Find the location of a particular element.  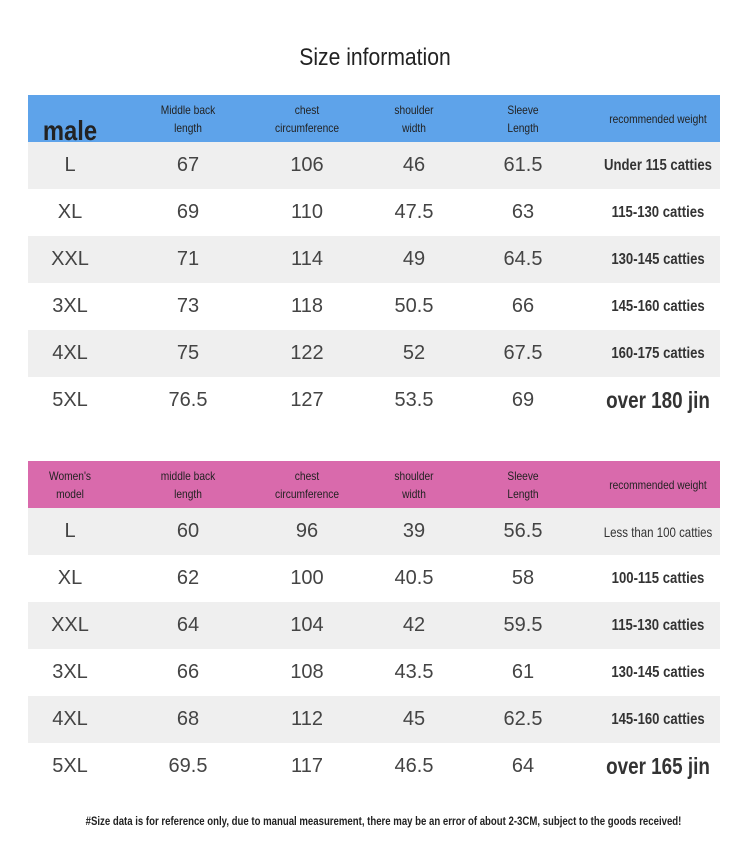

value-cell: 117 is located at coordinates (307, 766).